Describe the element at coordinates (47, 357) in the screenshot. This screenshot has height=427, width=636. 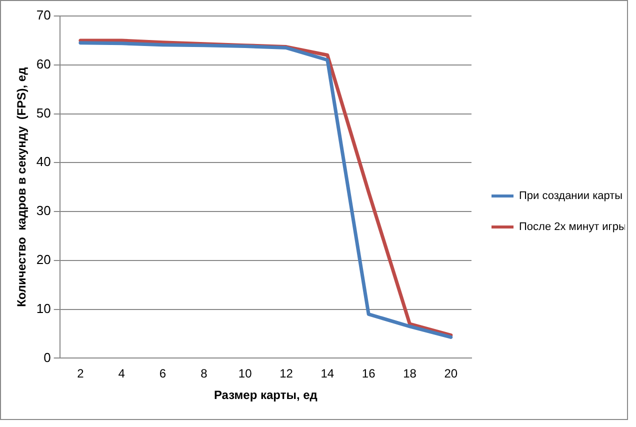
I see `y-tick-label: 0` at that location.